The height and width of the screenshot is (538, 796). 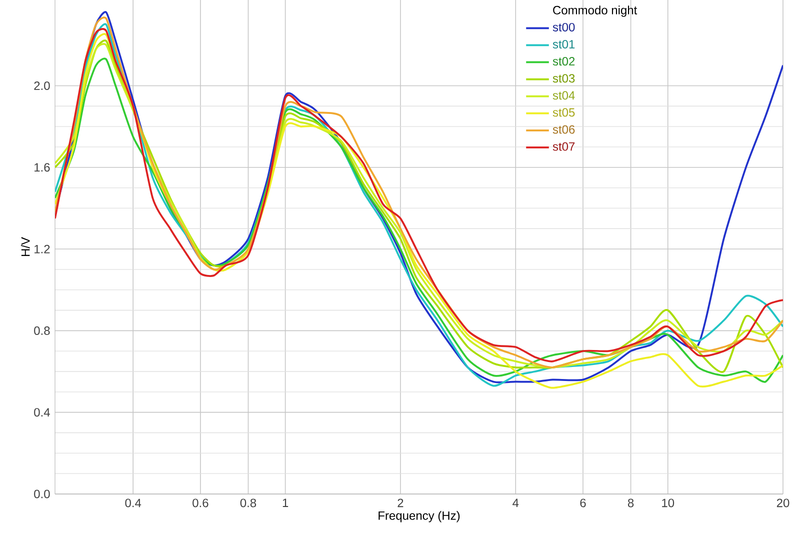 I want to click on legend-label: st07, so click(x=563, y=146).